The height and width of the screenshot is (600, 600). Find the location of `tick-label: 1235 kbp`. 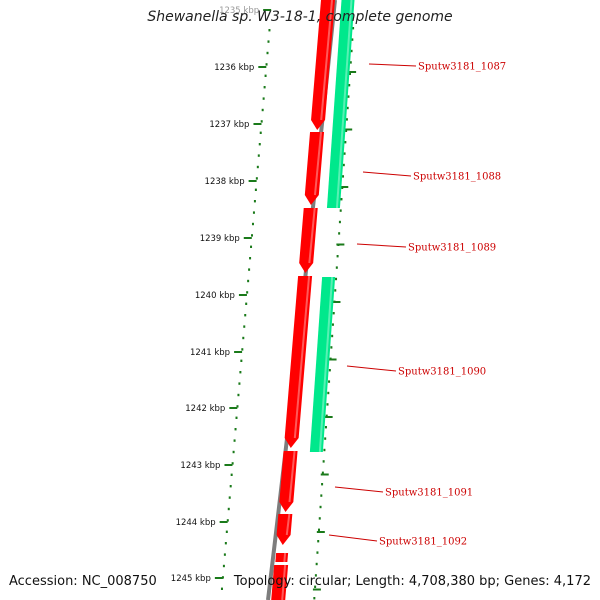

tick-label: 1235 kbp is located at coordinates (239, 11).